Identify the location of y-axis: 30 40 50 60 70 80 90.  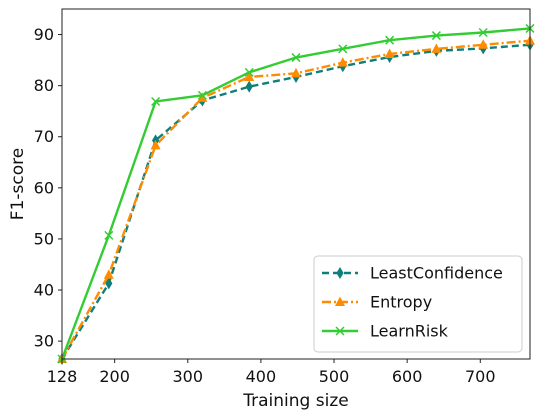
(48, 188).